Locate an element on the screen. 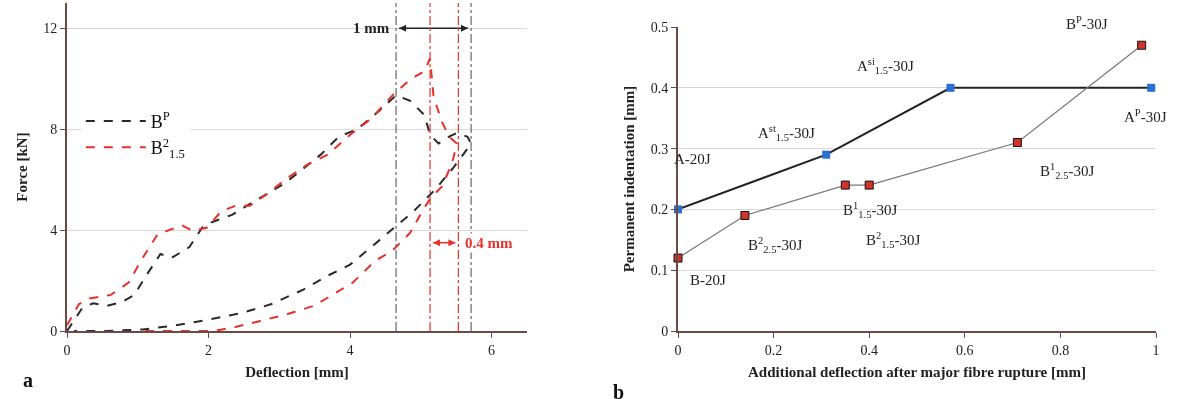 The image size is (1184, 399). annotation: 0.4 mm is located at coordinates (489, 243).